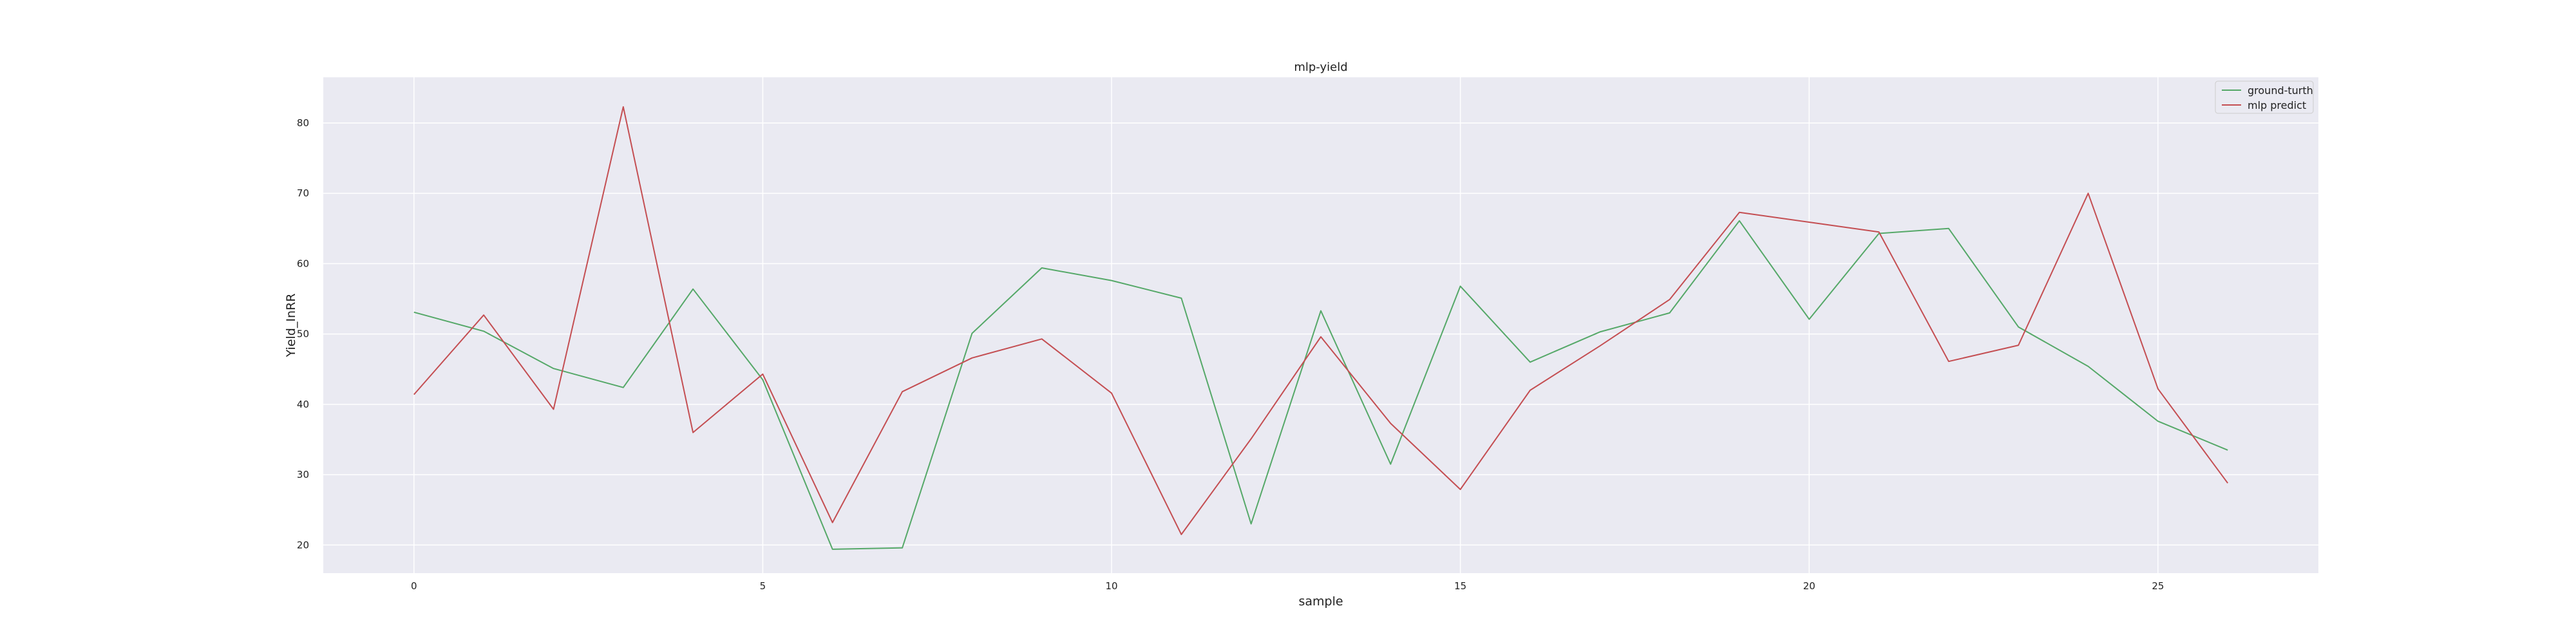  I want to click on y-tick-label: 80, so click(303, 123).